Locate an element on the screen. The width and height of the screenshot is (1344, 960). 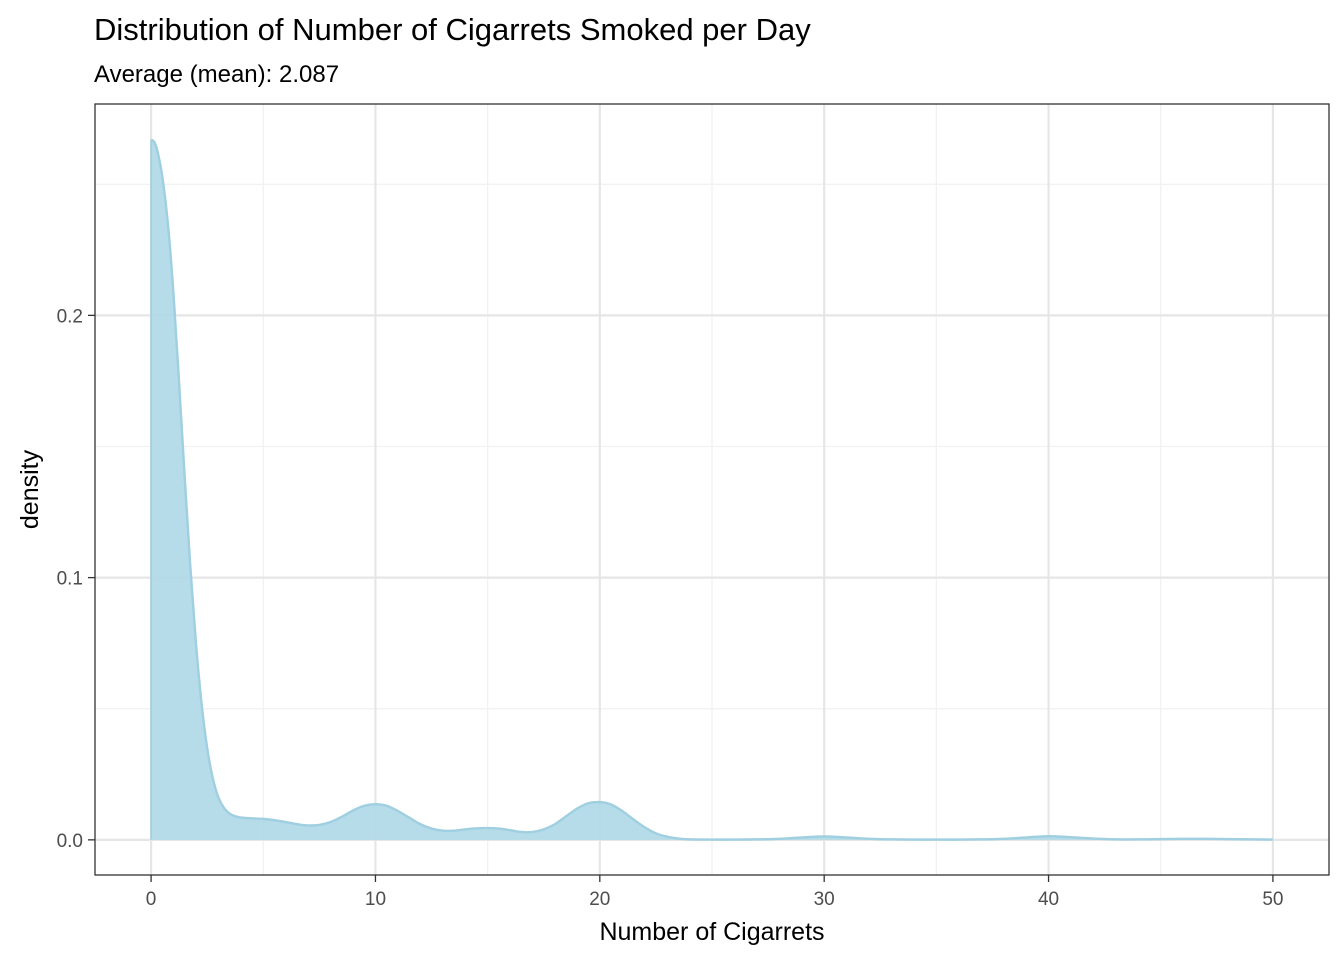
x-tick-label: 0 is located at coordinates (151, 899).